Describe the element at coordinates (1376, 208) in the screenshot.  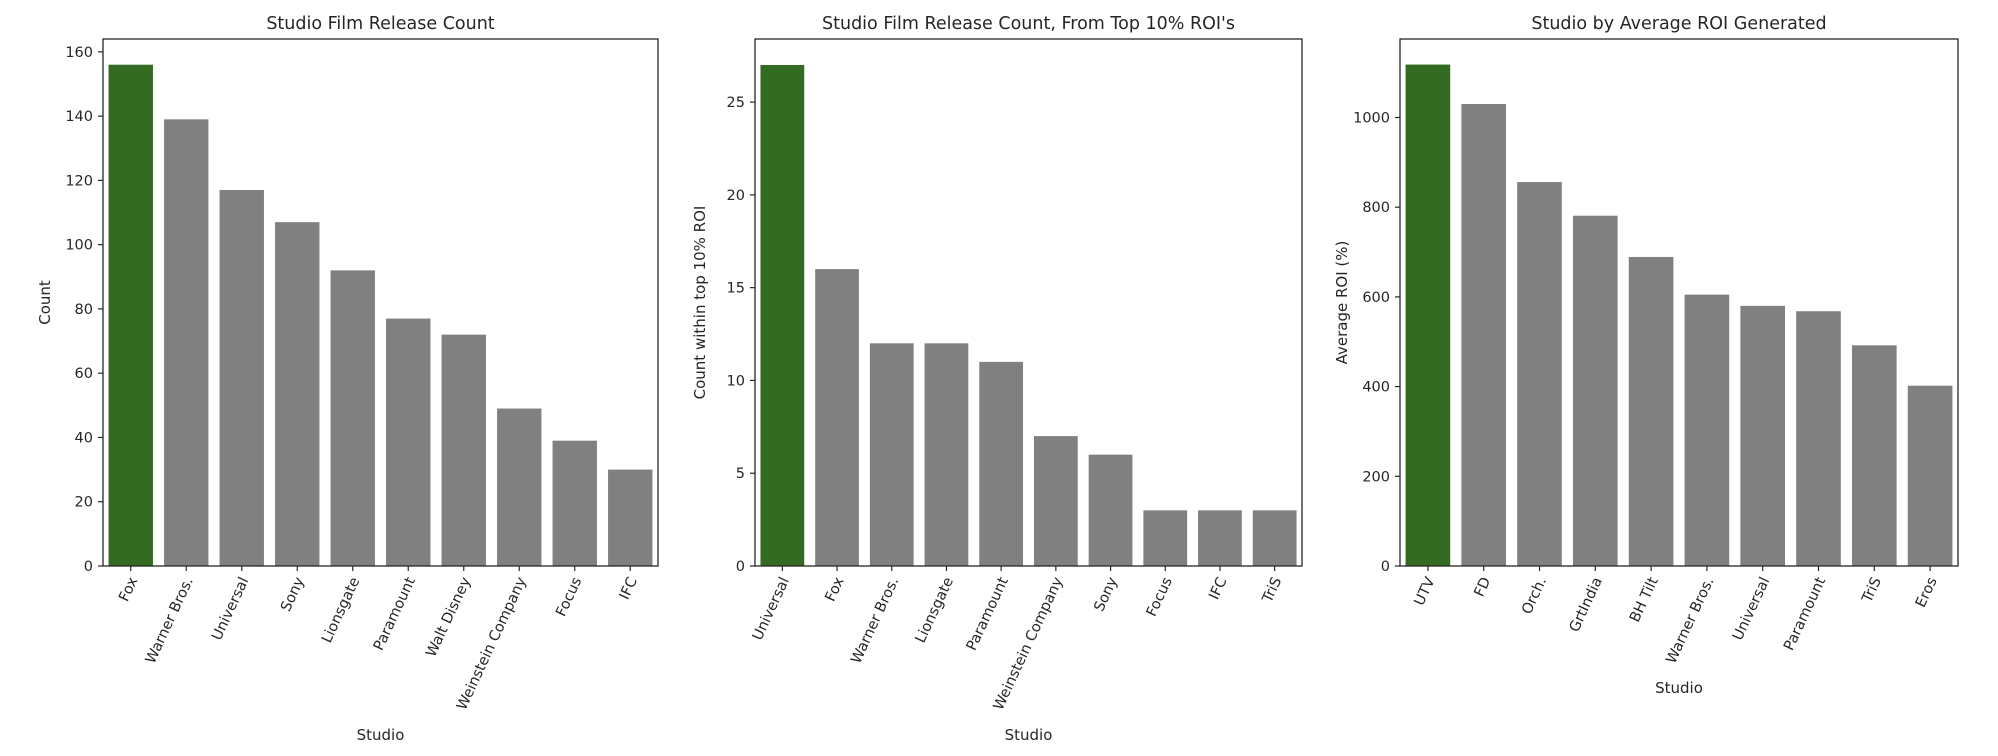
I see `y-tick-label: 800` at that location.